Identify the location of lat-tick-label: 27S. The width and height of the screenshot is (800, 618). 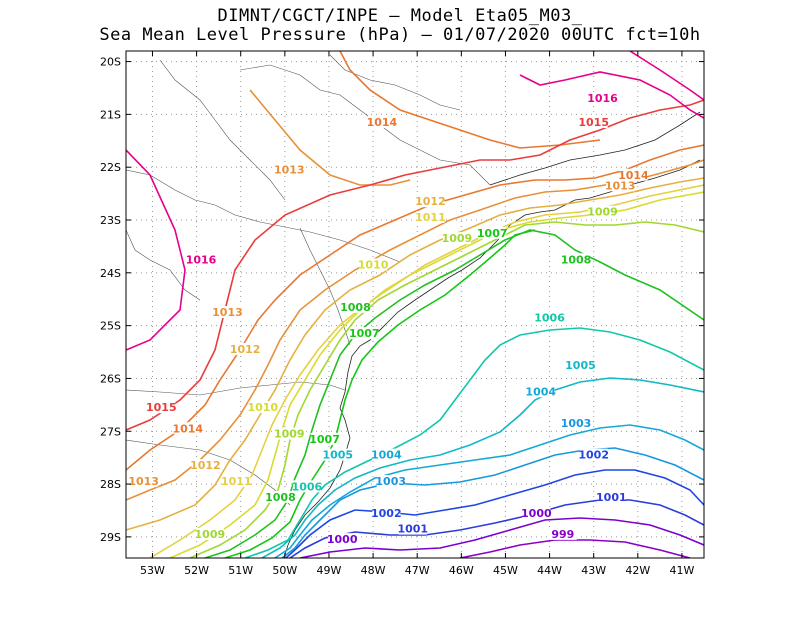
(110, 431).